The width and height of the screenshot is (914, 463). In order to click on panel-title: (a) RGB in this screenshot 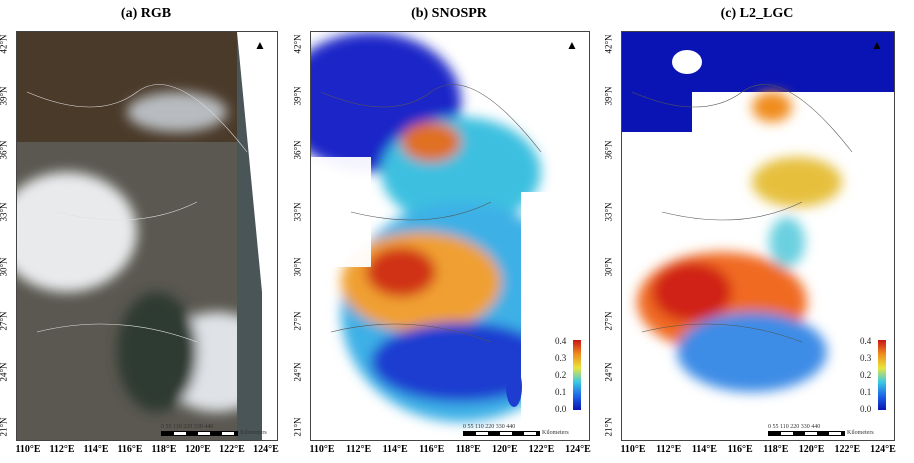, I will do `click(146, 13)`.